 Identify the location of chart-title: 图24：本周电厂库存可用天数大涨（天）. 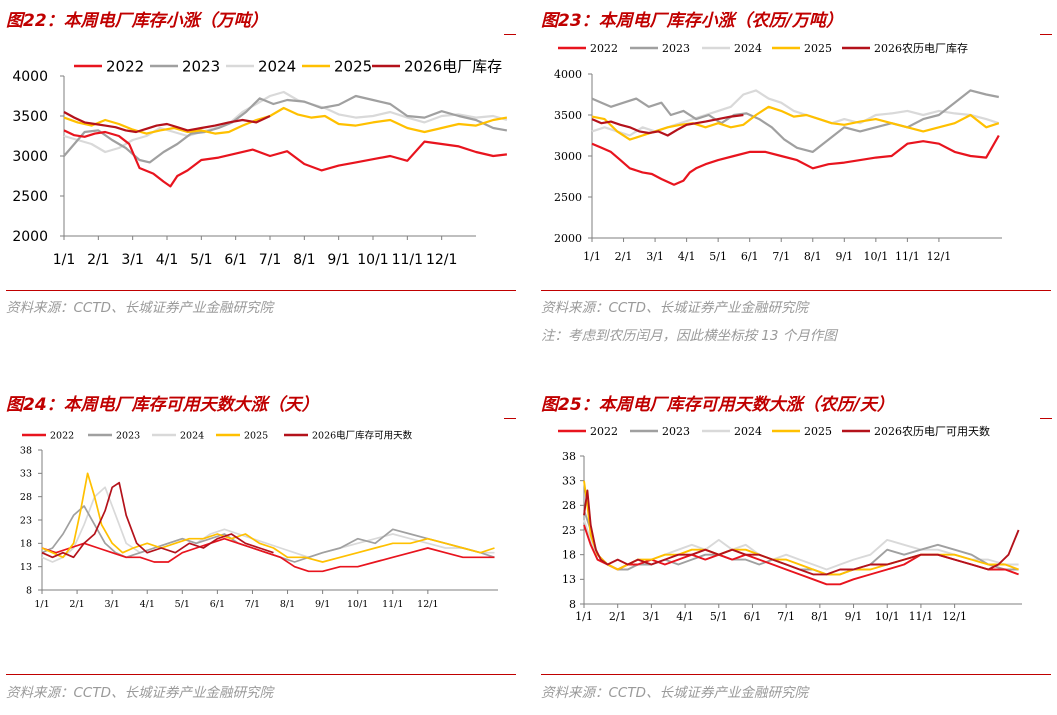
(162, 405).